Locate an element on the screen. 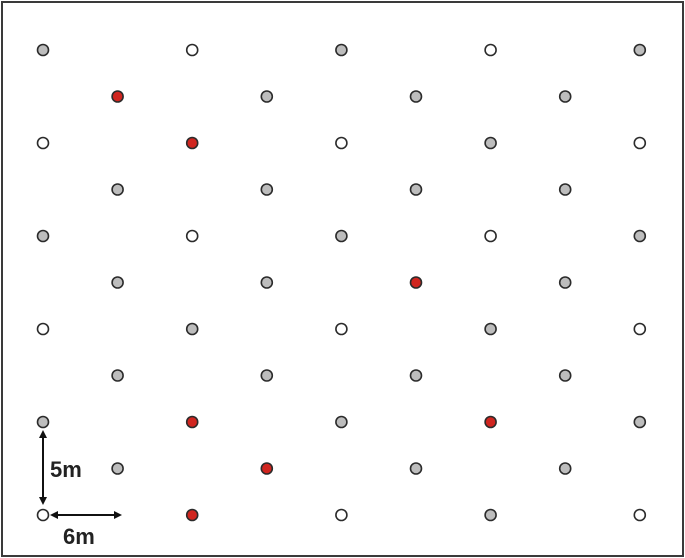 The image size is (685, 558). vertical-spacing-indicator: 5m is located at coordinates (60, 467).